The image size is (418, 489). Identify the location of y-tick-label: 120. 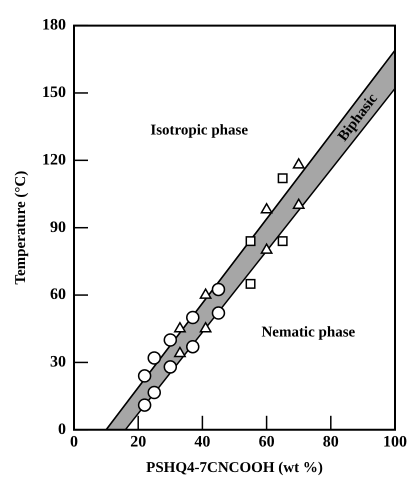
(54, 159).